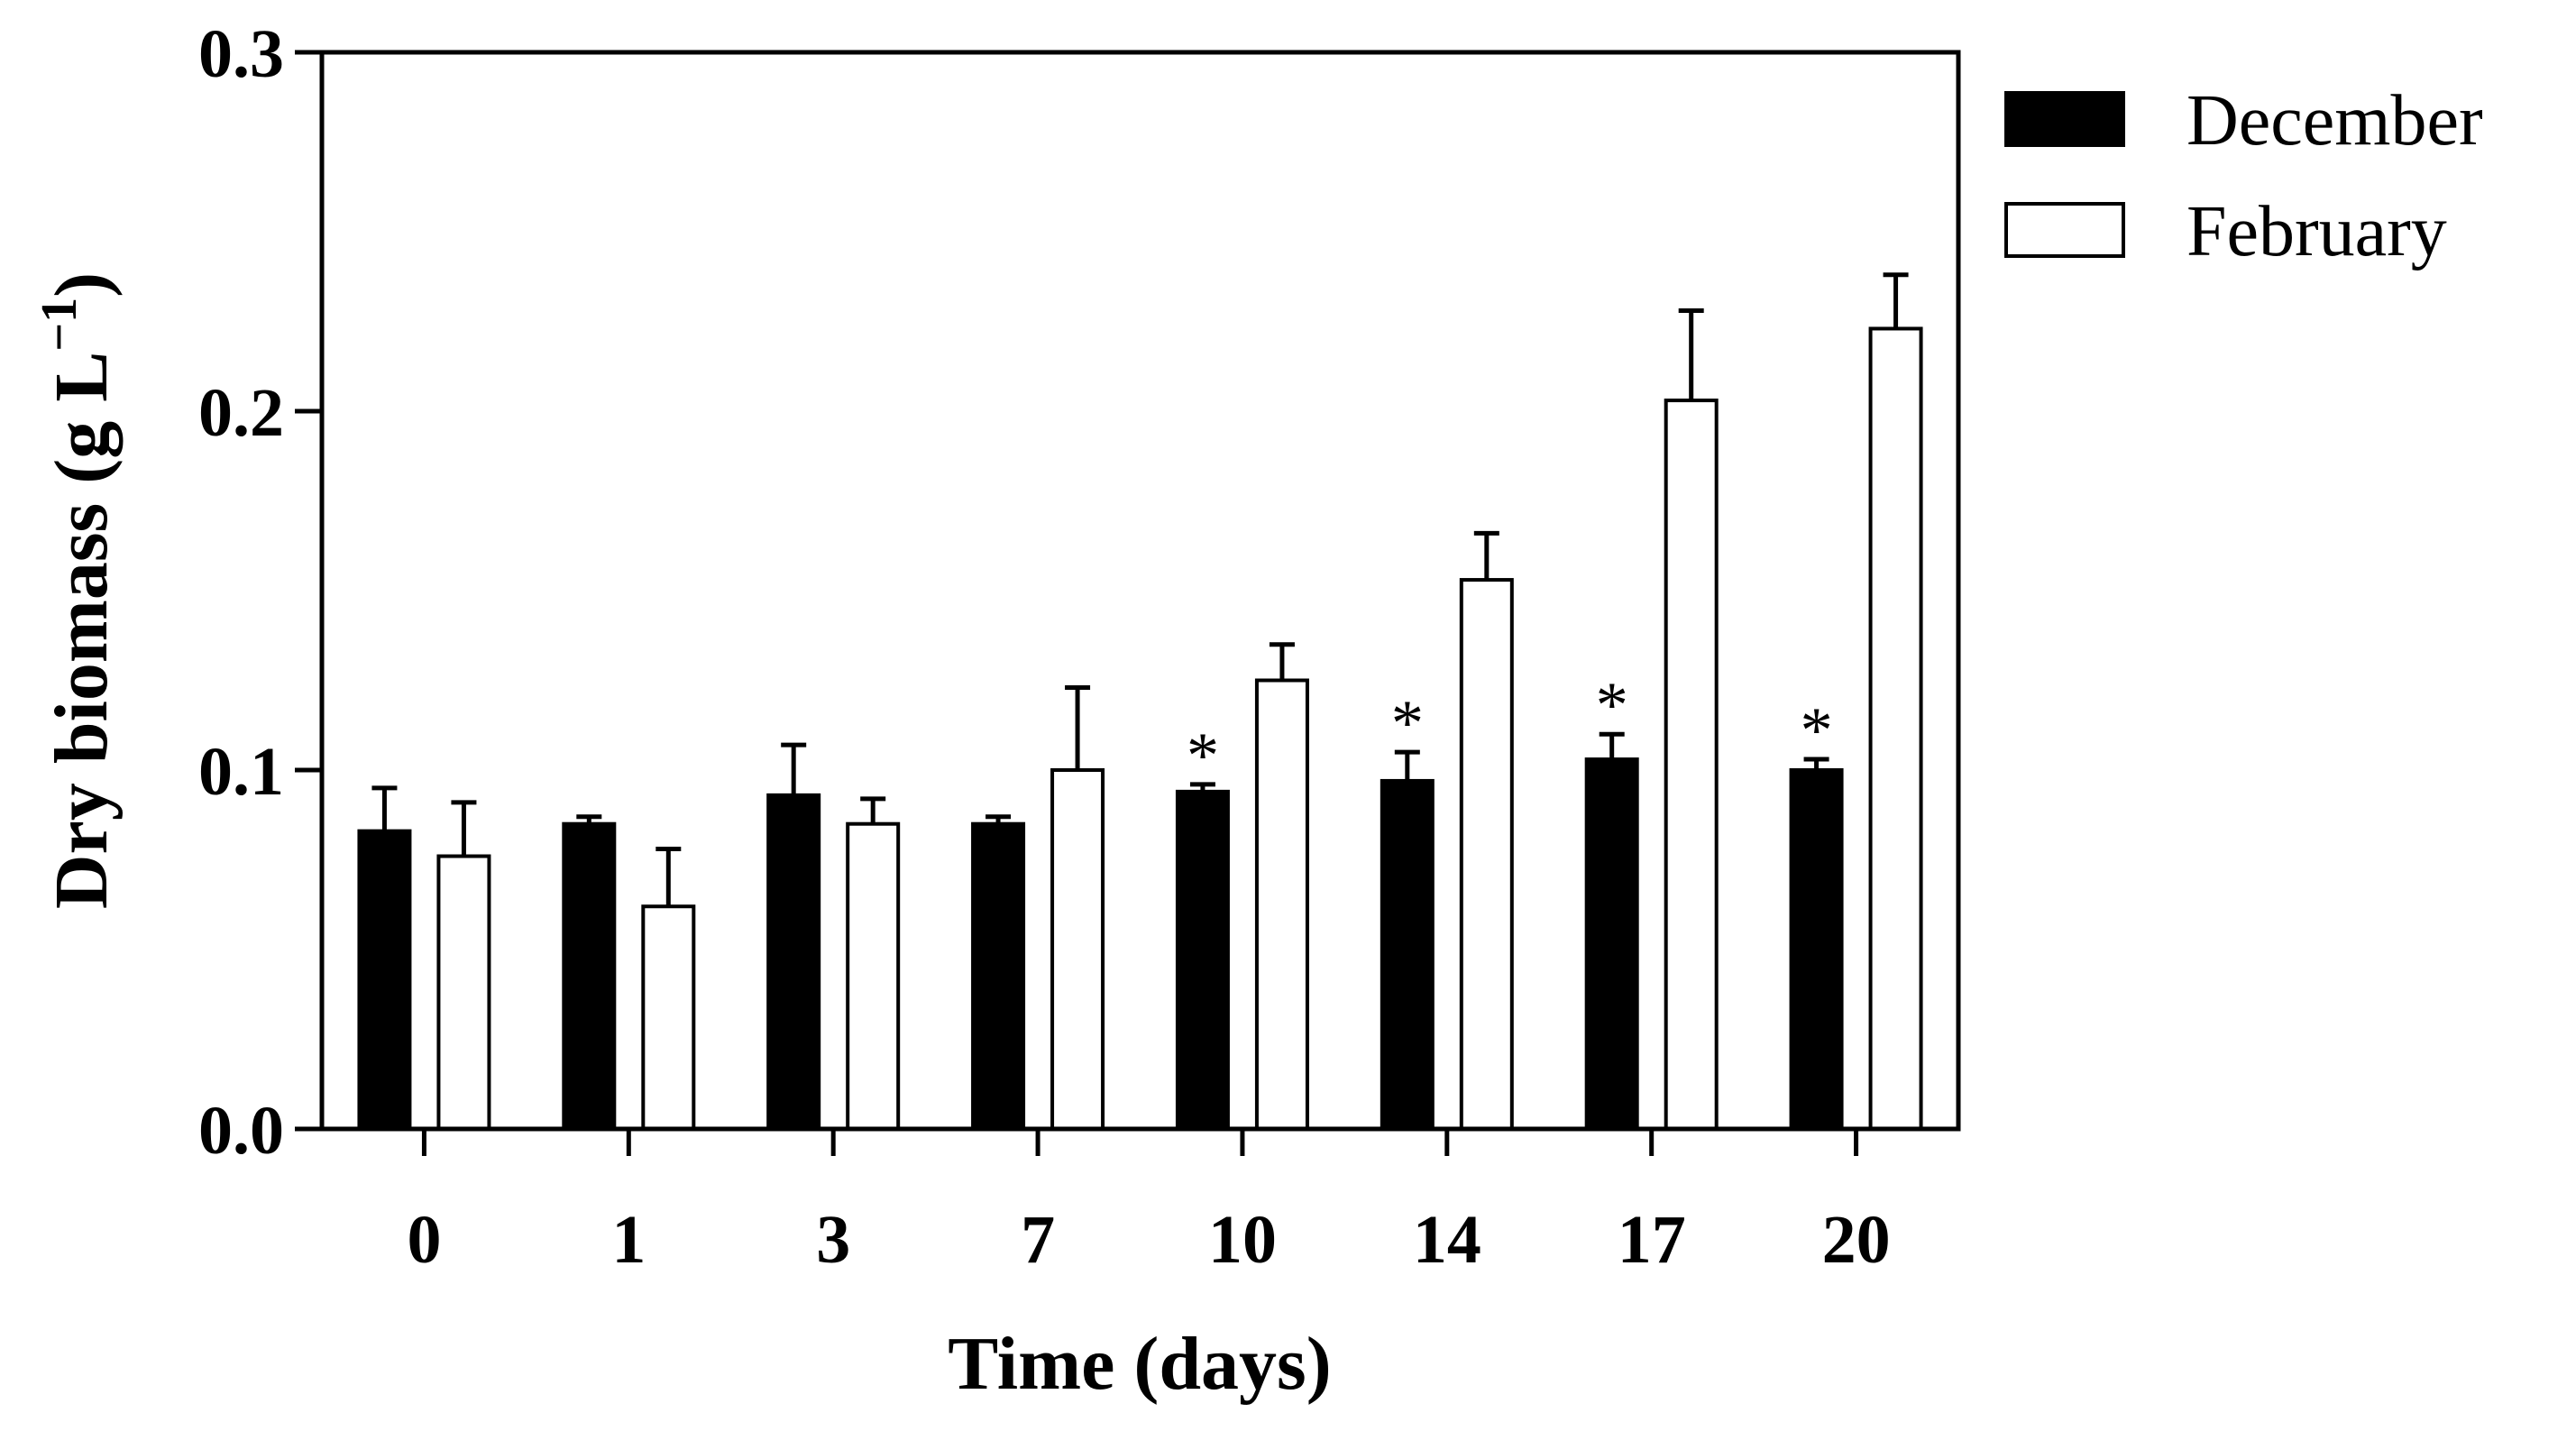  I want to click on y-axis: 0.0 0.1 0.2 0.3, so click(260, 592).